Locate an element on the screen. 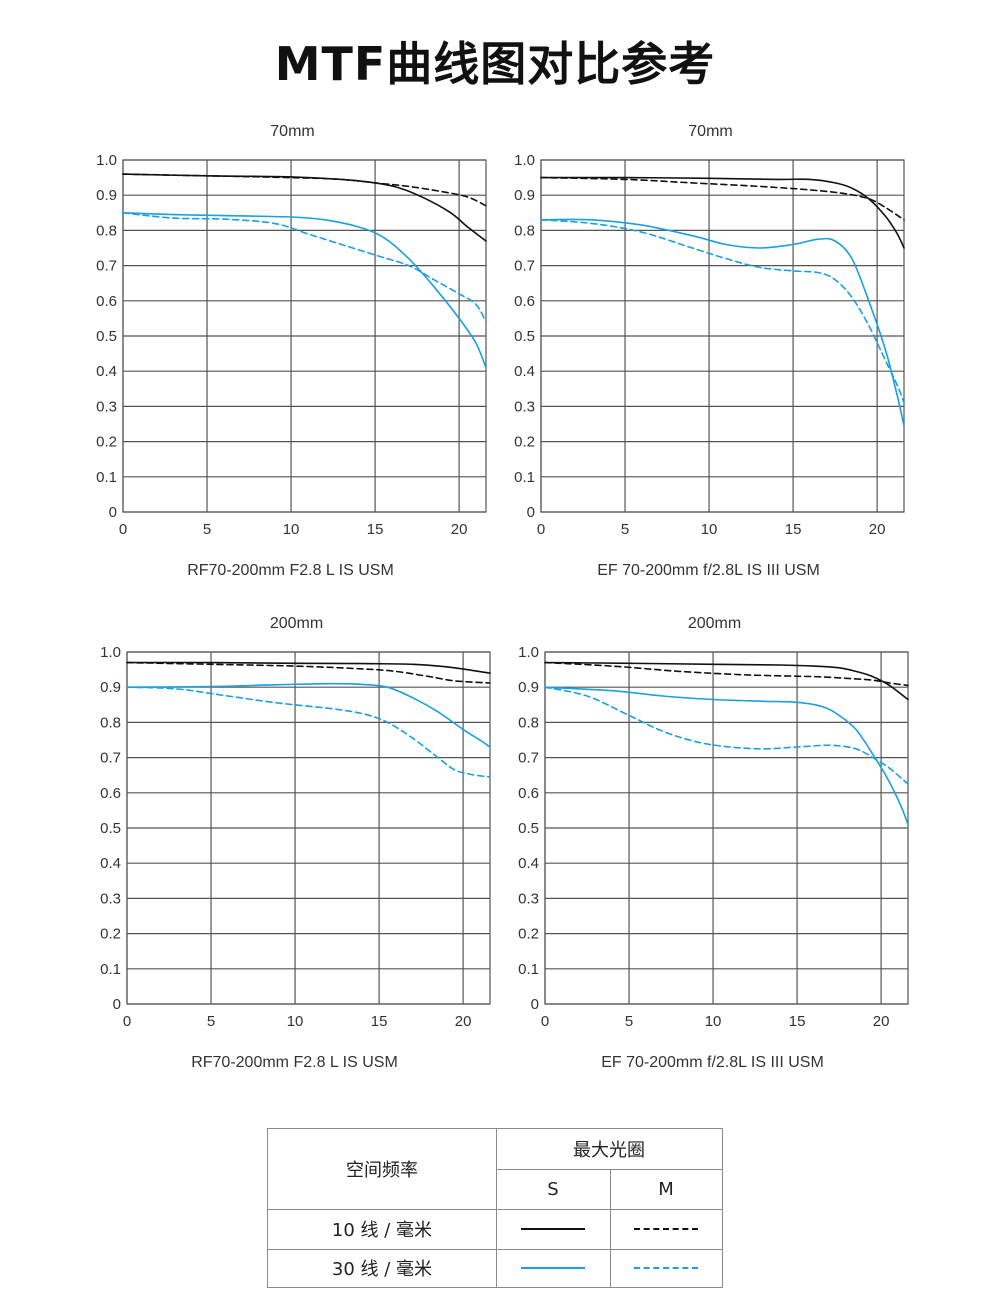 The height and width of the screenshot is (1313, 990). chart-1-xtick: 10 is located at coordinates (709, 529).